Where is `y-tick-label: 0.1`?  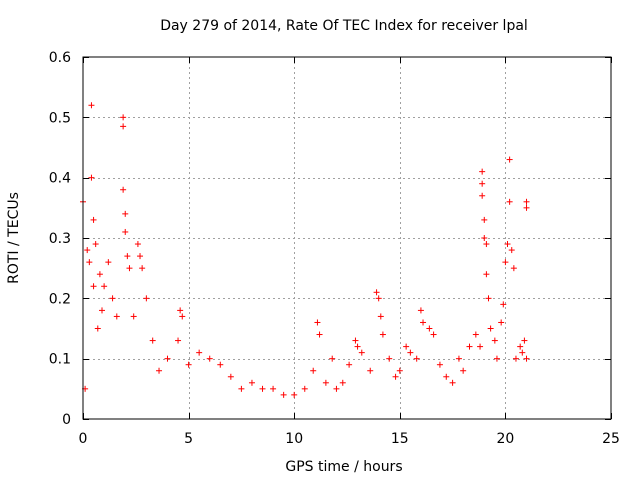 y-tick-label: 0.1 is located at coordinates (60, 360).